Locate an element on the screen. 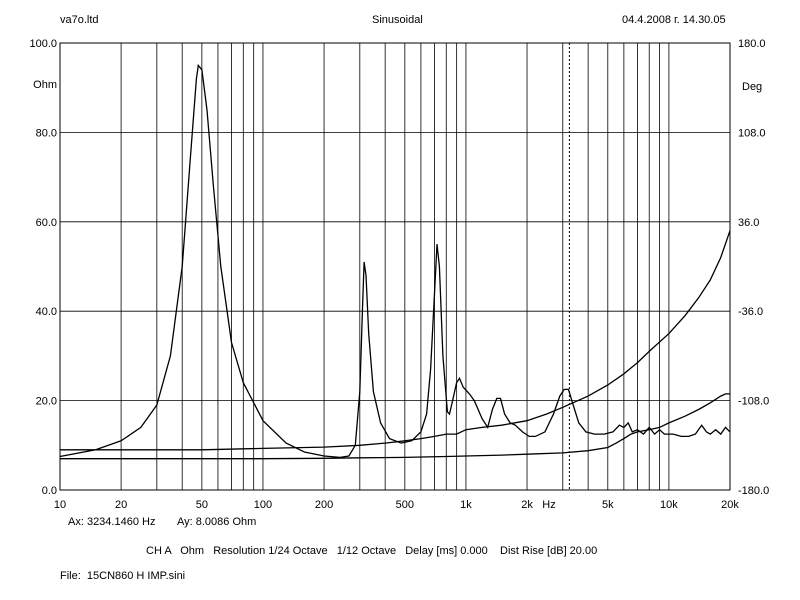 This screenshot has width=800, height=600. y-right-tick-label: 180.0 is located at coordinates (752, 44).